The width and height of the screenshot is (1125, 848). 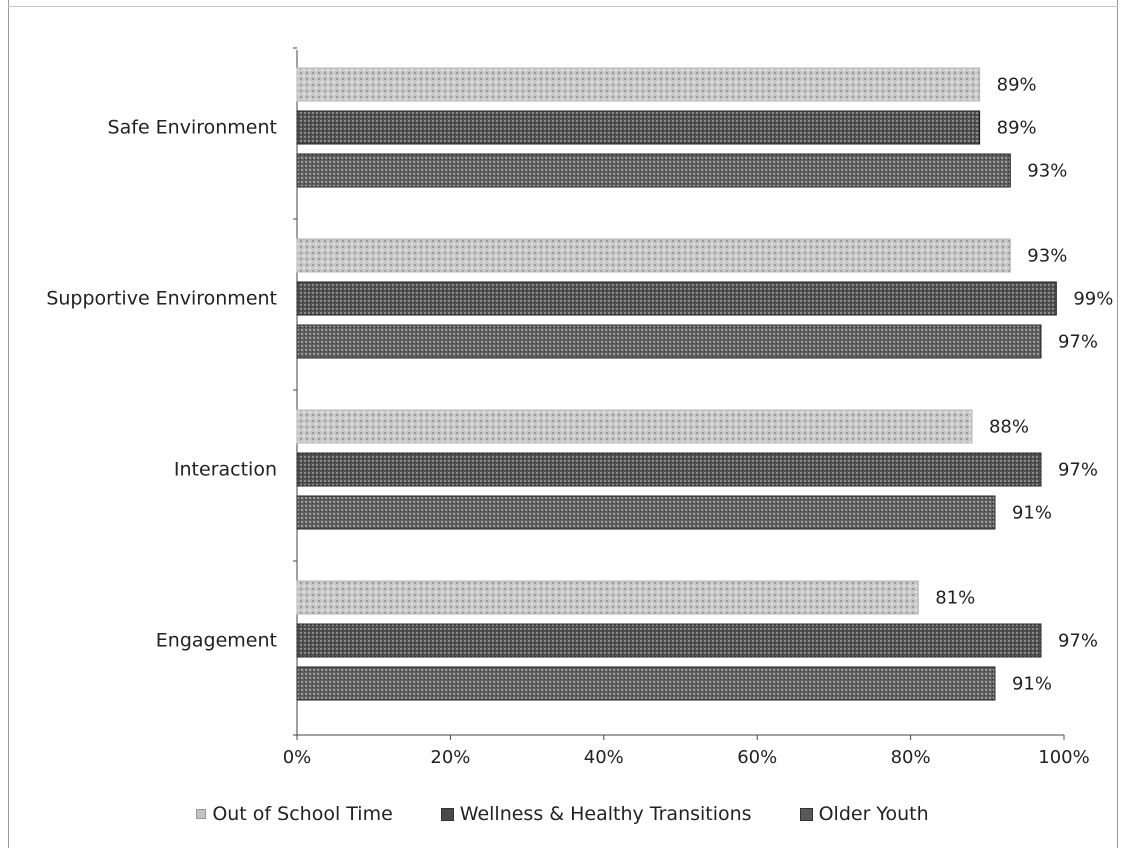 I want to click on value-label-out-of-school-time-supportive-environment: 93%, so click(x=1047, y=256).